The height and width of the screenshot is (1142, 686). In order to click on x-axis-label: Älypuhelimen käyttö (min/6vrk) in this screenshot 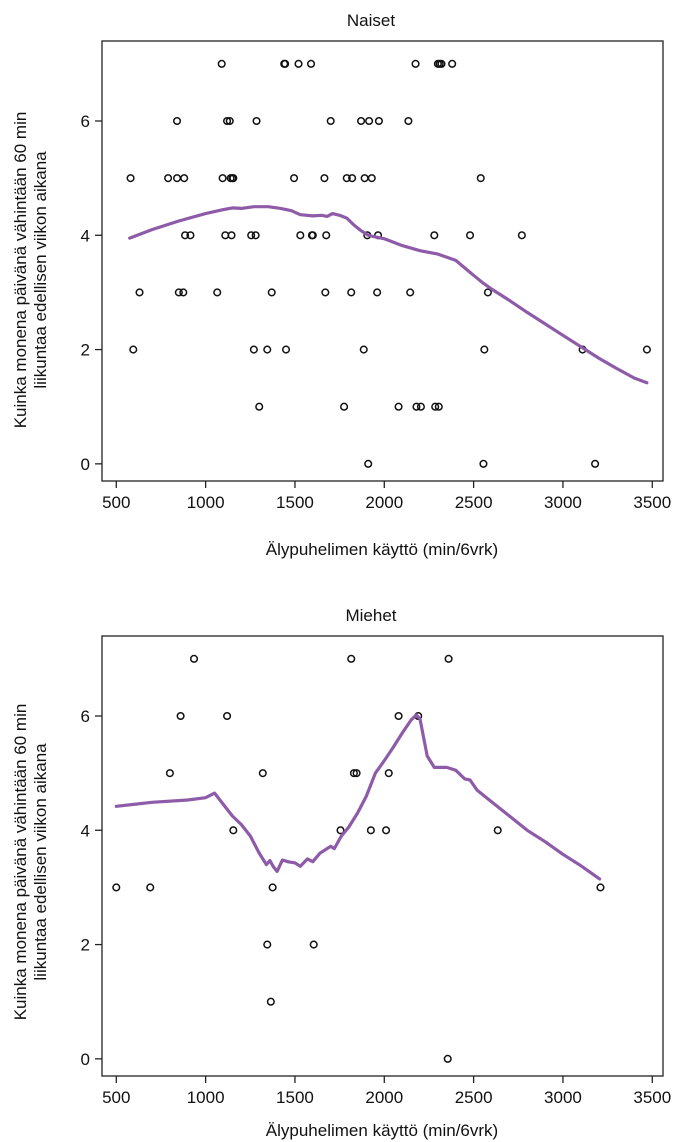, I will do `click(382, 1130)`.